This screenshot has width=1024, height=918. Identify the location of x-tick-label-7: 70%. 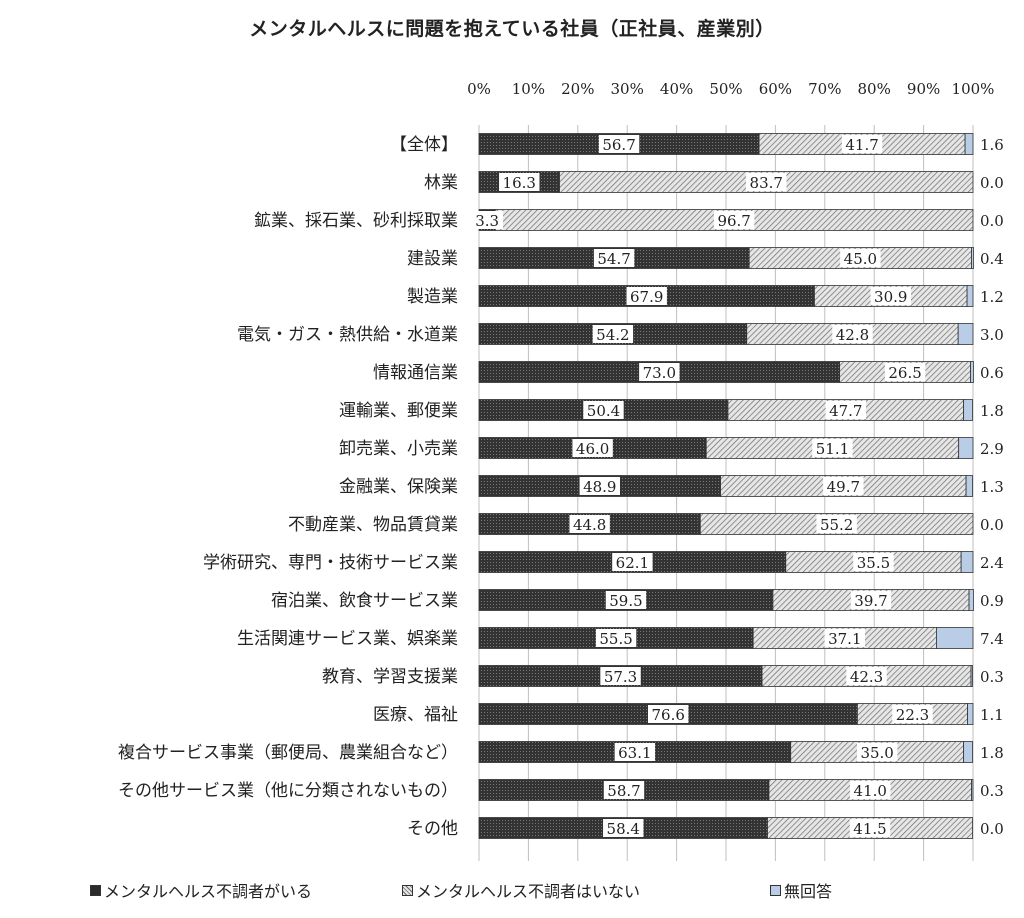
(824, 89).